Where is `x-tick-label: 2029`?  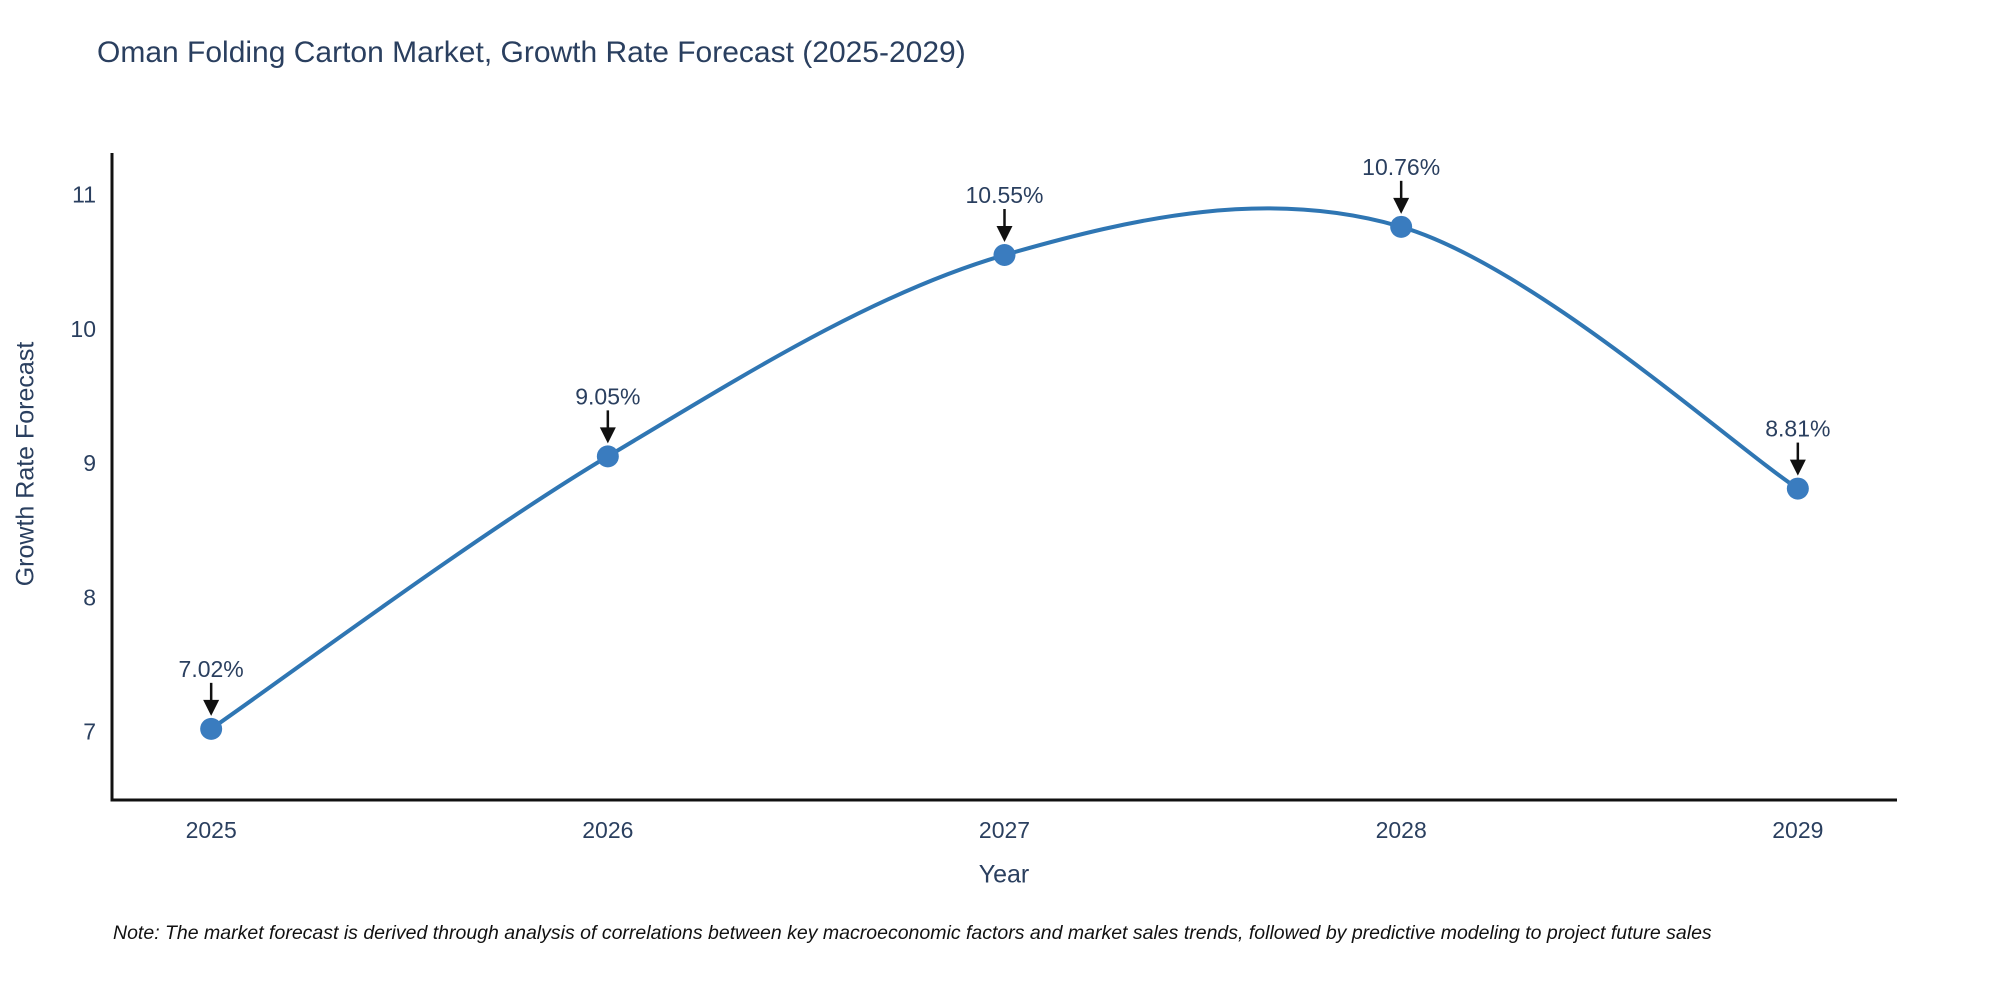 x-tick-label: 2029 is located at coordinates (1797, 830).